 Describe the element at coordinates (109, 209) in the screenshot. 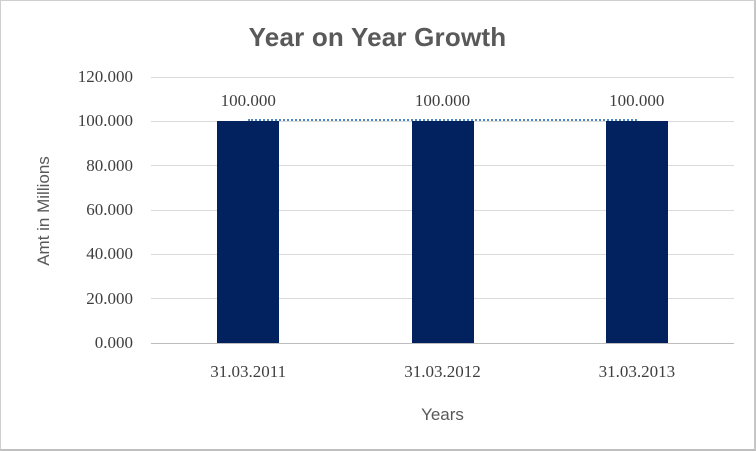

I see `y-tick-label: 60.000` at that location.